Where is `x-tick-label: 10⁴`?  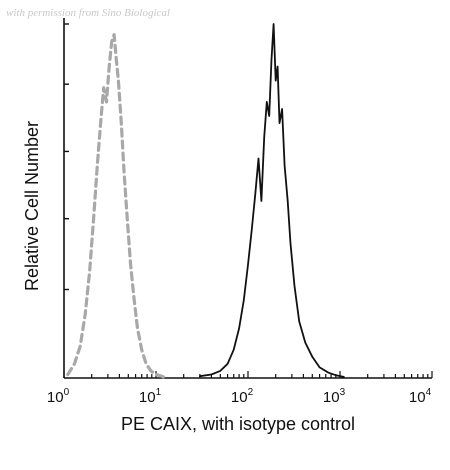
x-tick-label: 10⁴ is located at coordinates (420, 396).